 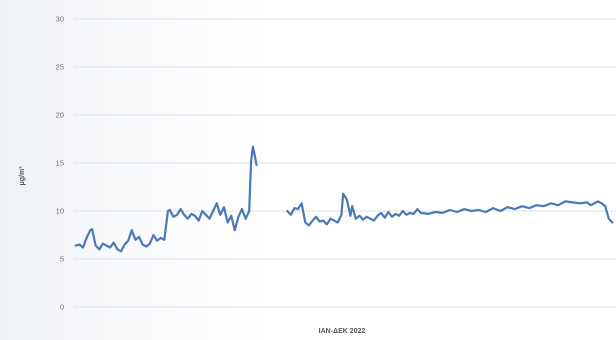 What do you see at coordinates (22, 176) in the screenshot?
I see `y-axis-label: μg/m³` at bounding box center [22, 176].